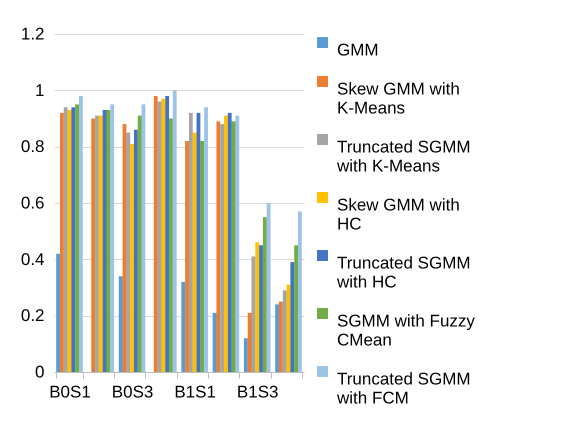 This screenshot has height=442, width=584. What do you see at coordinates (133, 392) in the screenshot?
I see `x-tick-label: B0S3` at bounding box center [133, 392].